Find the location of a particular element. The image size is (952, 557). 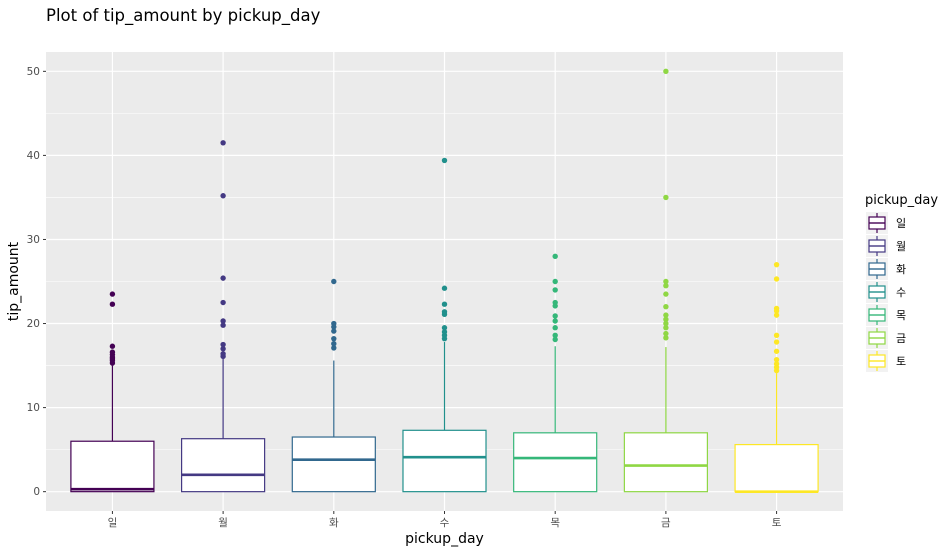

legend-item: 월 is located at coordinates (886, 246).